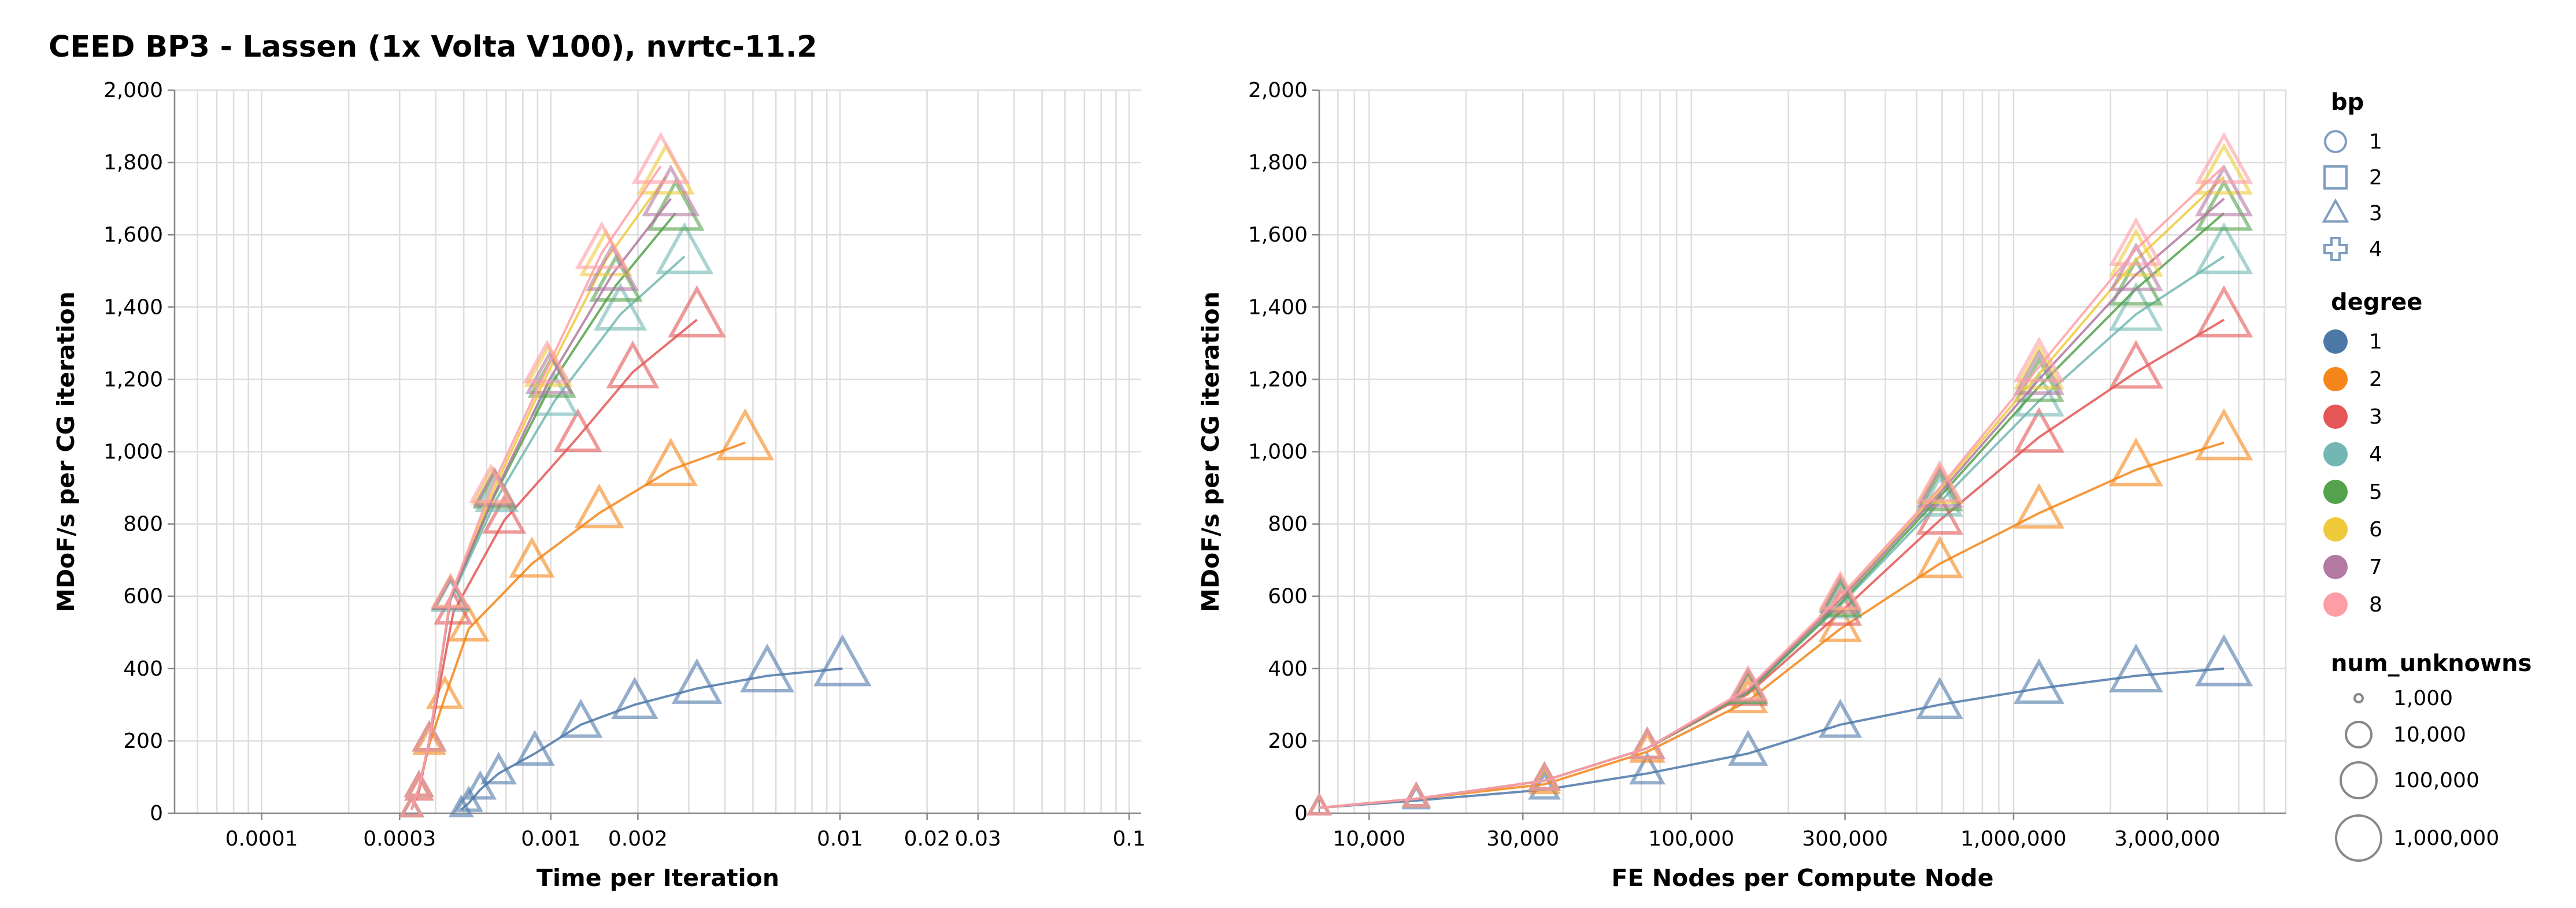  Describe the element at coordinates (2375, 213) in the screenshot. I see `legend-bp-label: 3` at that location.